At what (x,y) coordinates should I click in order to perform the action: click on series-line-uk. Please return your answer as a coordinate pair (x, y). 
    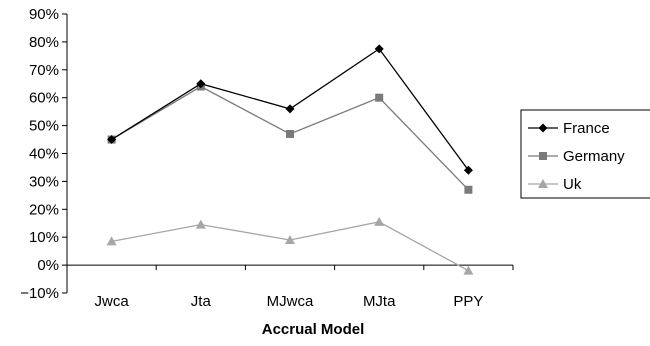
    Looking at the image, I should click on (290, 246).